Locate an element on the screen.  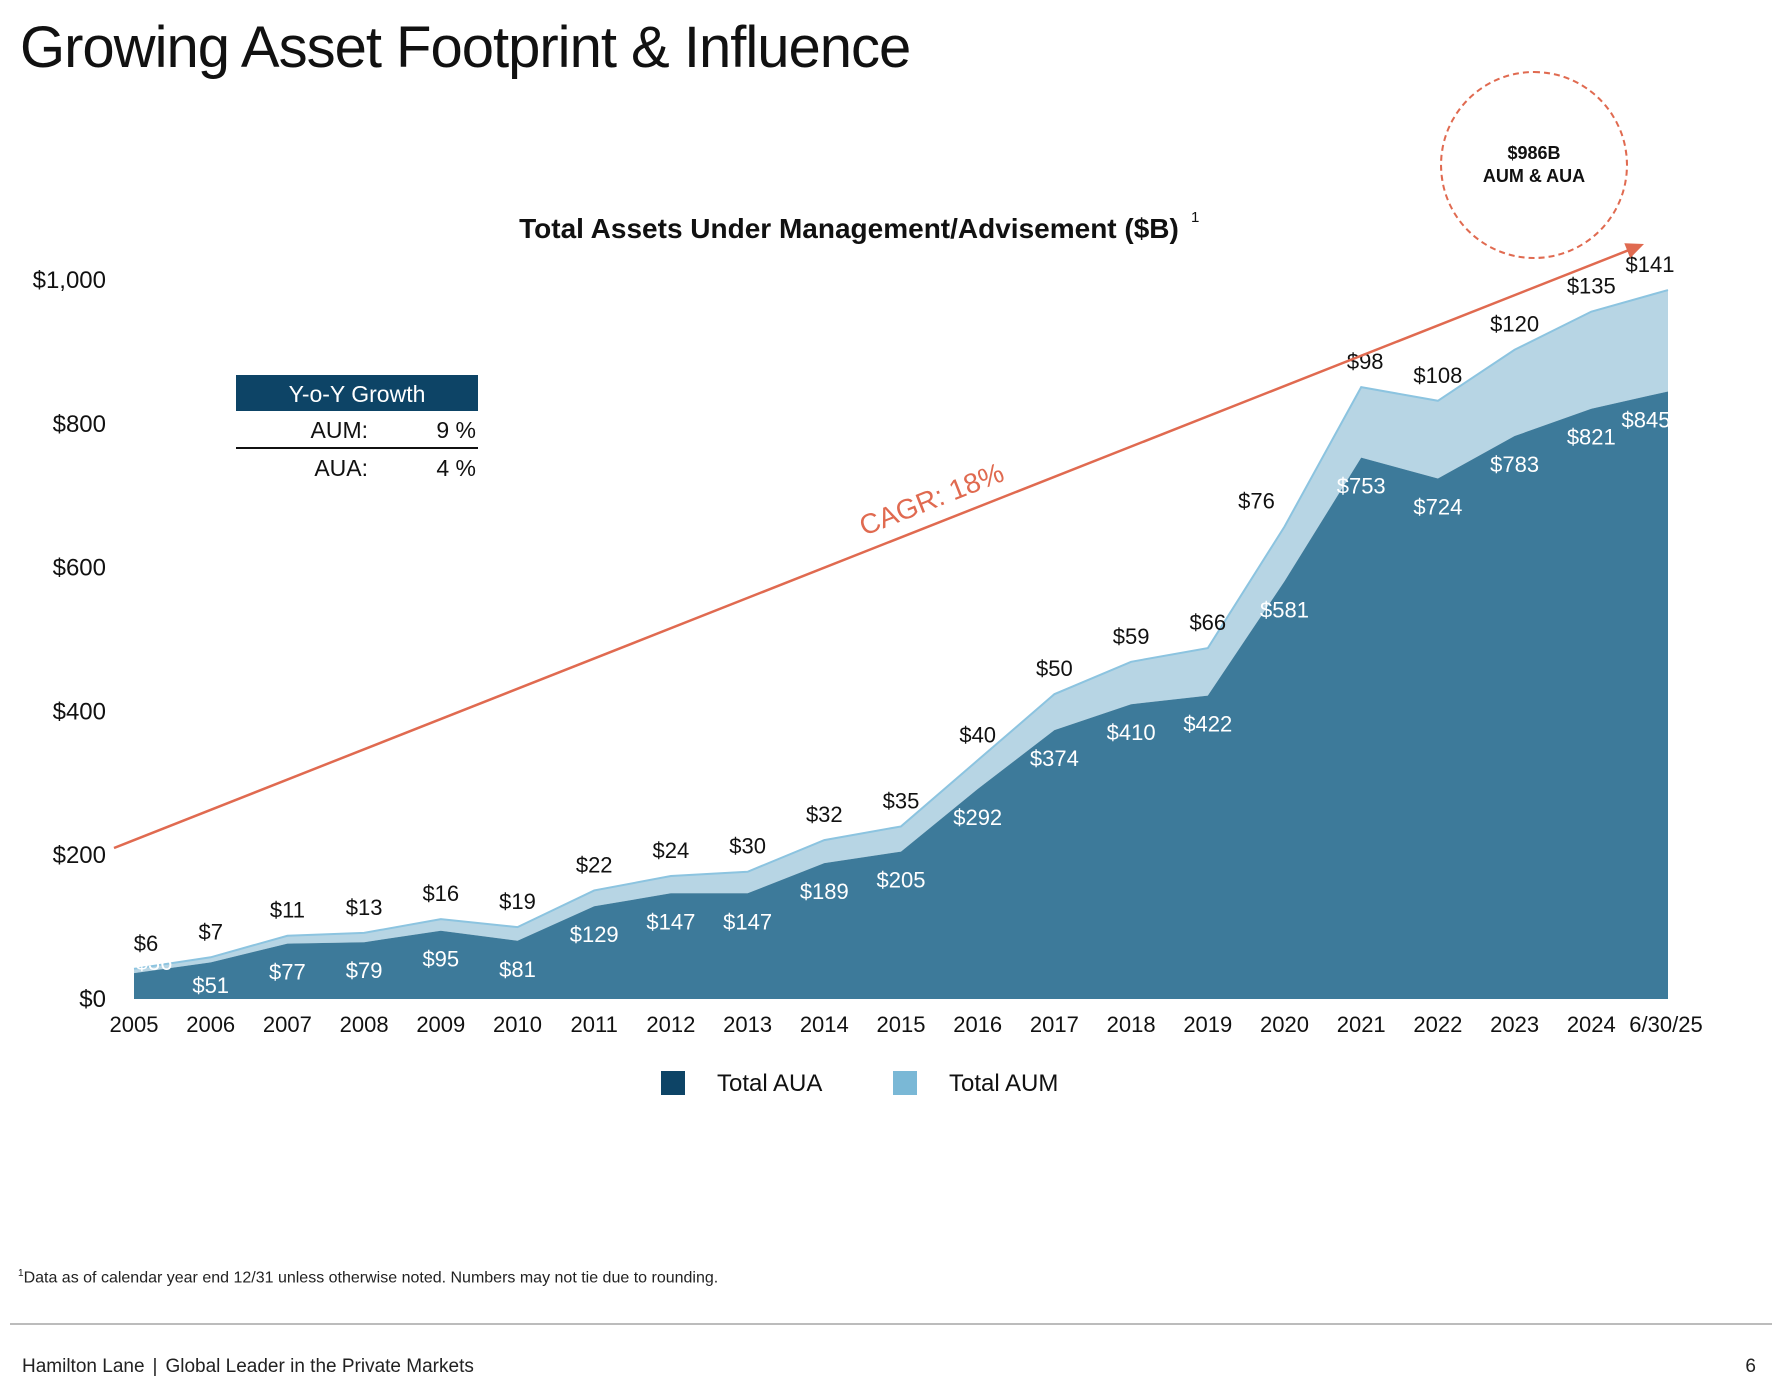
yoy-growth-table: Y-o-Y Growth AUM: 9 % AUA: 4 % is located at coordinates (357, 430).